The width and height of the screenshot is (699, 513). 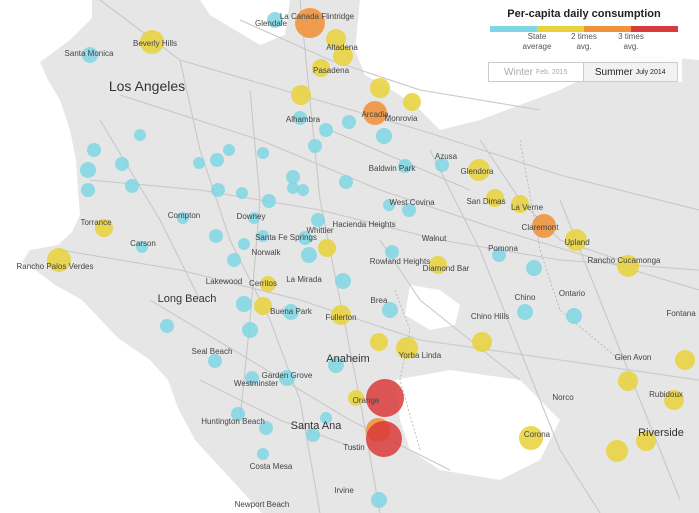 I want to click on circle-gardena, so click(x=132, y=186).